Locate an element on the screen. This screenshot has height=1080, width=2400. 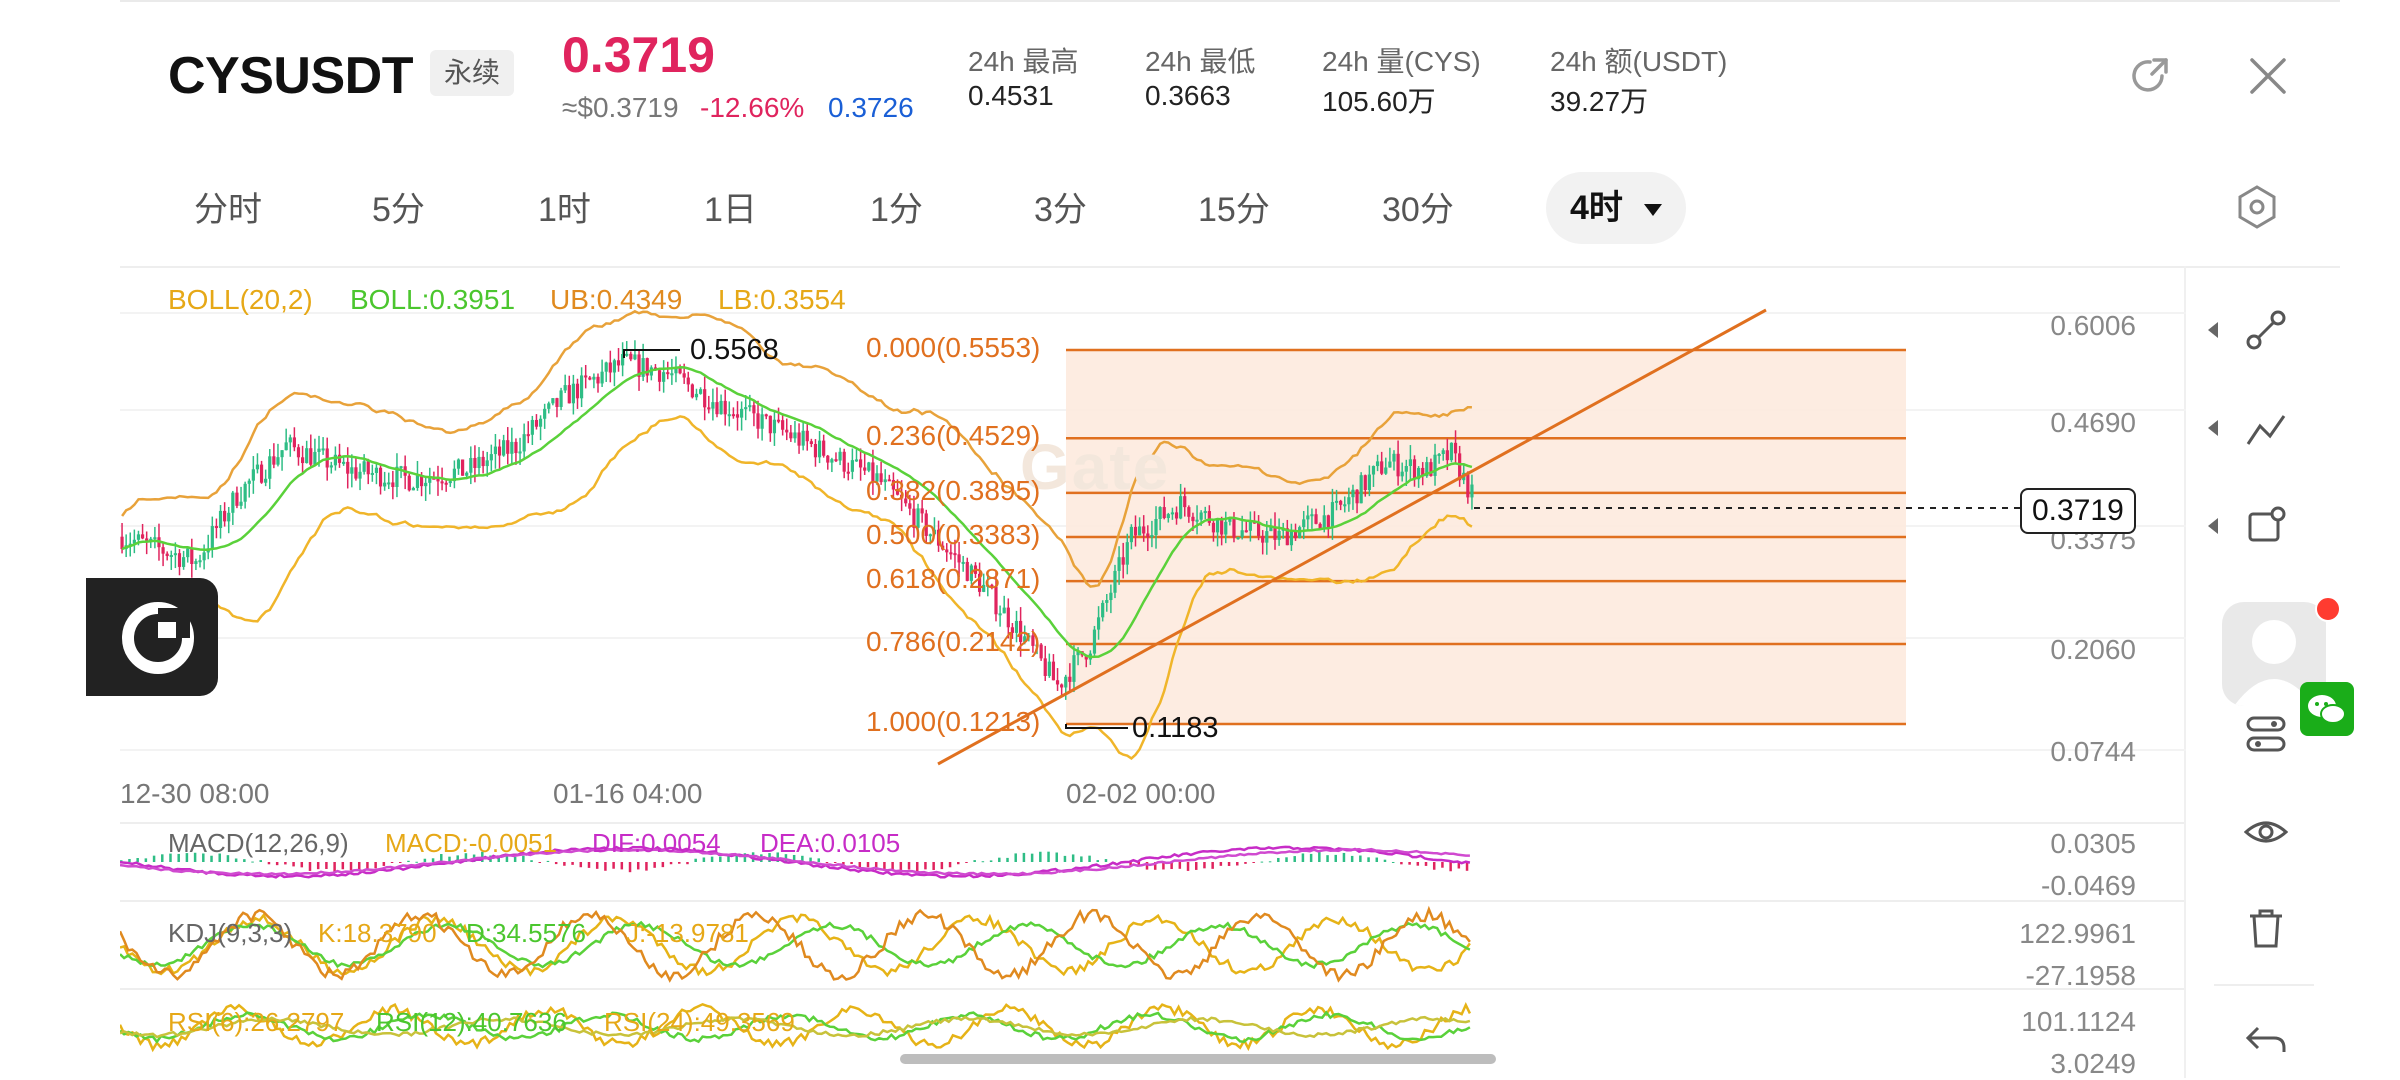
shape-tool-icon is located at coordinates (2266, 526).